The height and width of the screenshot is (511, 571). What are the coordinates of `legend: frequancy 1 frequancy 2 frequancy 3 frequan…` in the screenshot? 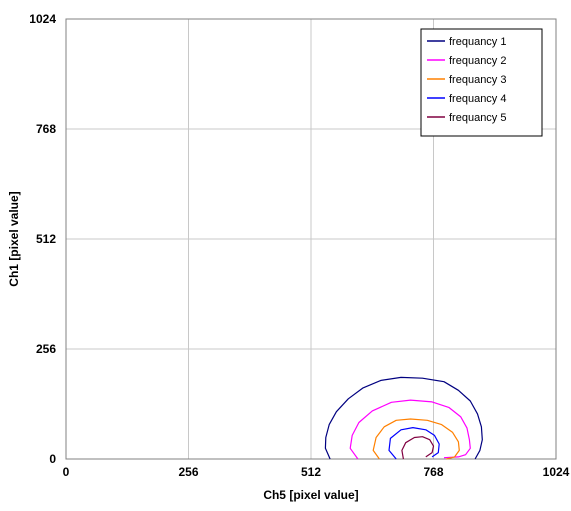 It's located at (481, 82).